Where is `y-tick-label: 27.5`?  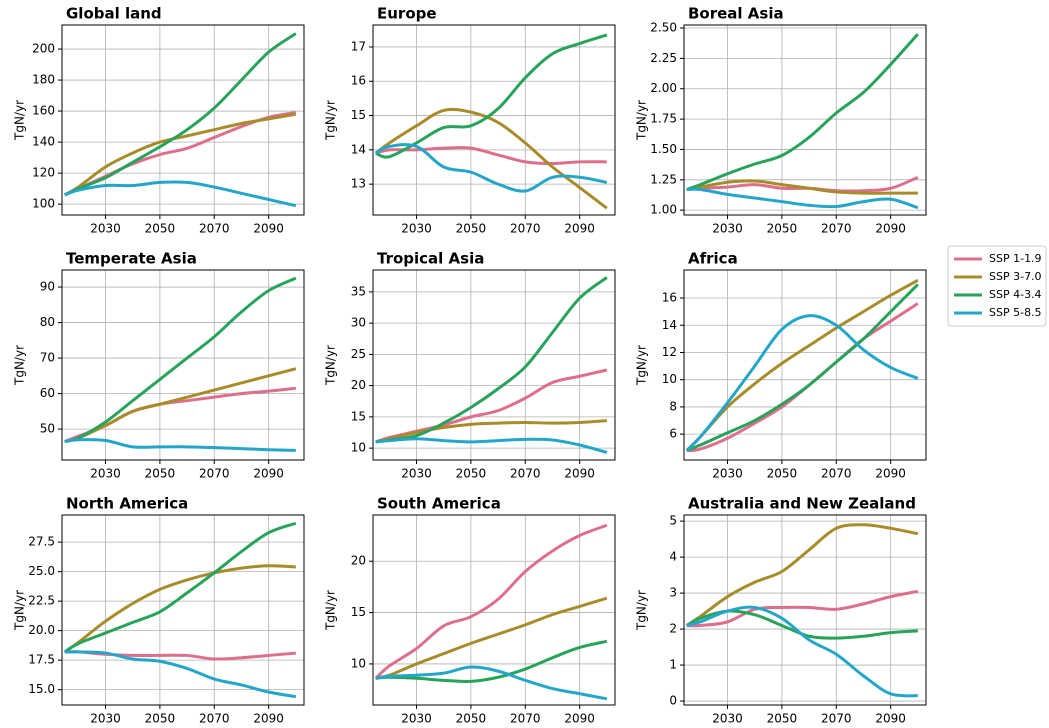 y-tick-label: 27.5 is located at coordinates (41, 542).